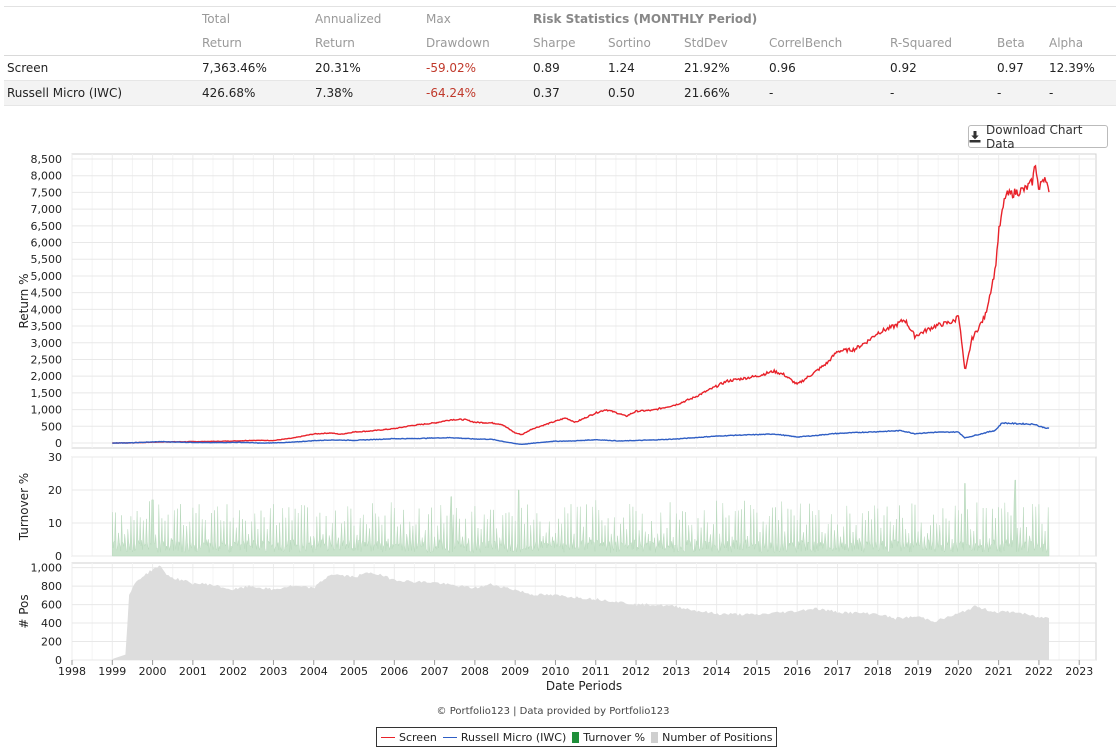  Describe the element at coordinates (567, 43) in the screenshot. I see `header-cell: Sharpe` at that location.